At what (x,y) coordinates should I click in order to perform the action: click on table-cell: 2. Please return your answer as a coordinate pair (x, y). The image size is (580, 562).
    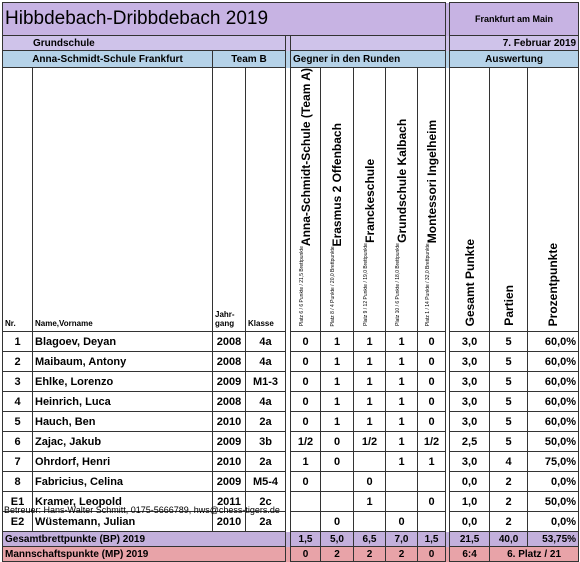
    Looking at the image, I should click on (509, 482).